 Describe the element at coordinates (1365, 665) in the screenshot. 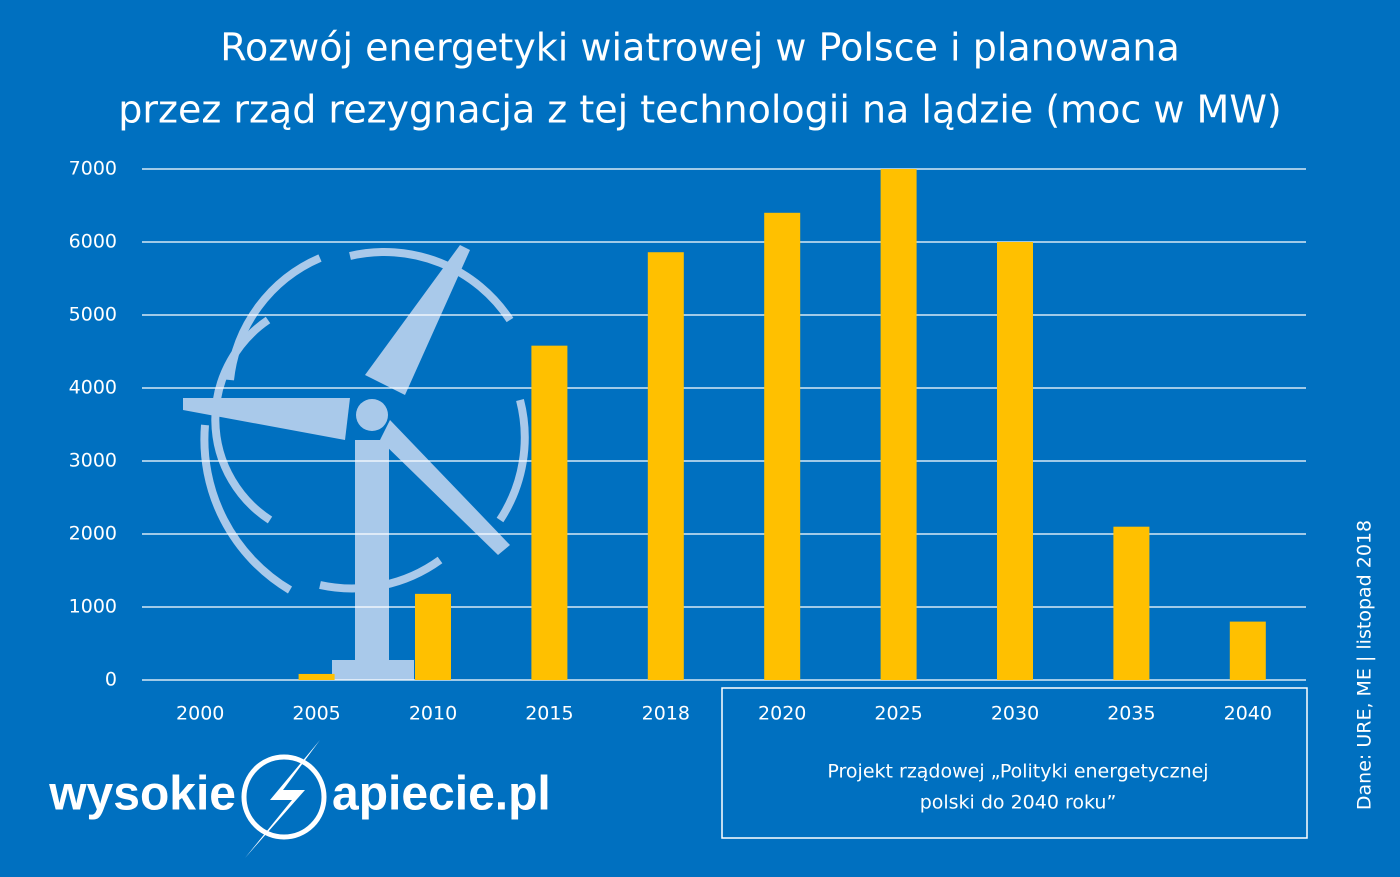

I see `source: Dane: URE, ME | listopad 2018` at that location.